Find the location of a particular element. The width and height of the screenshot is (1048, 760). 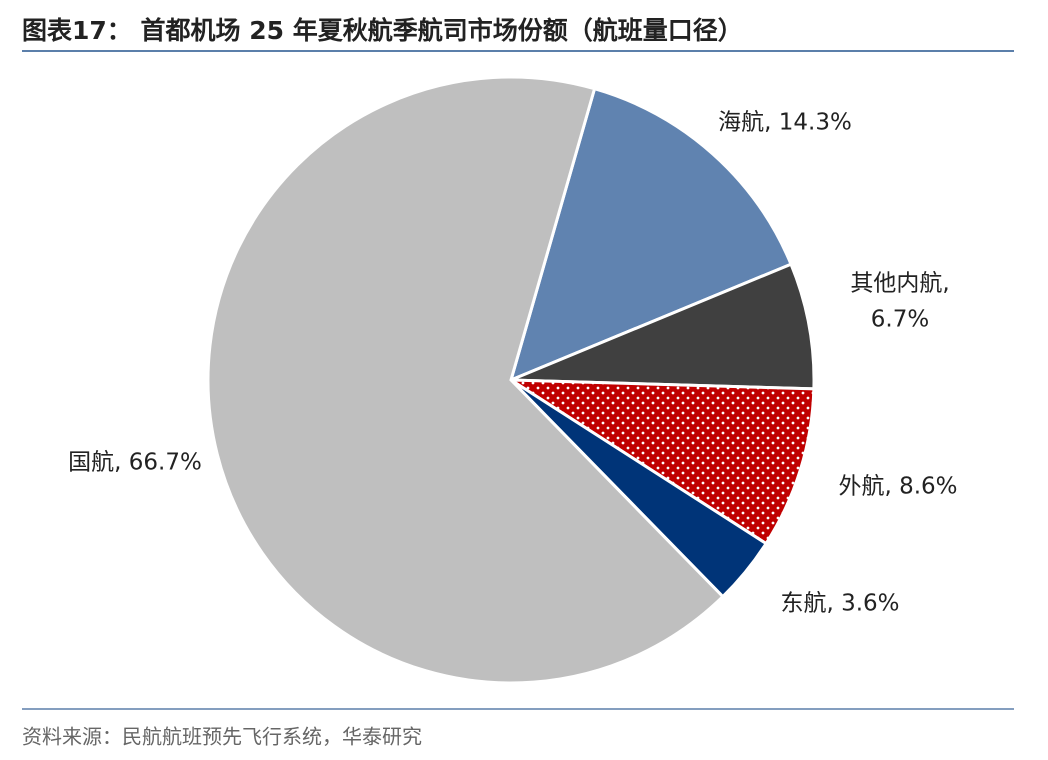

data-label: 国航, 66.7% is located at coordinates (135, 463).